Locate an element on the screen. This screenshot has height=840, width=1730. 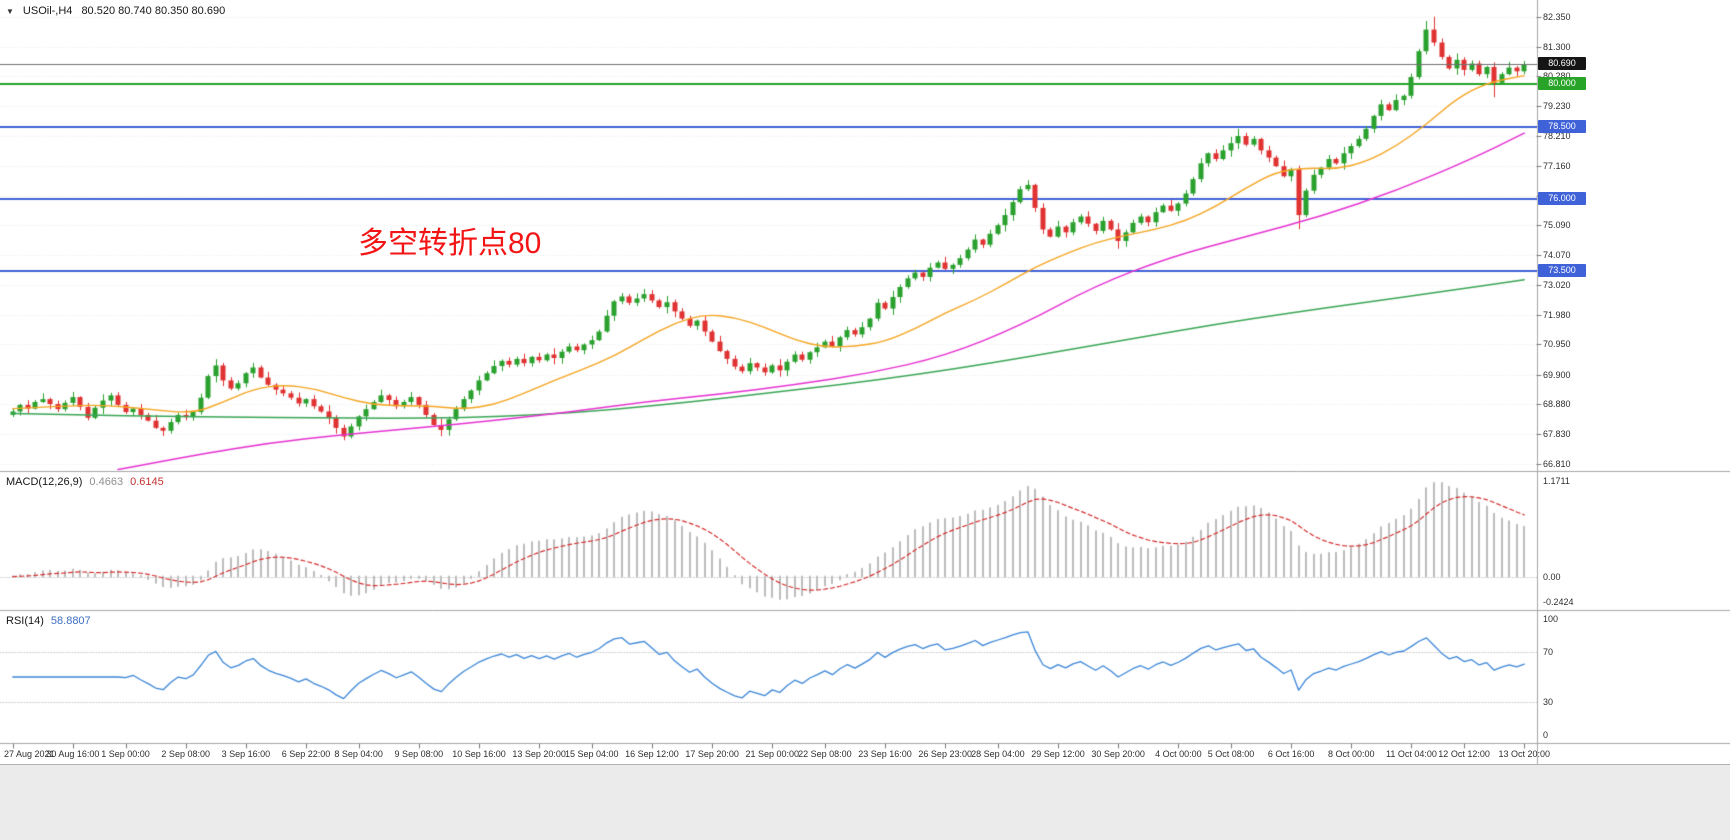
price-level-badge: 73.500 is located at coordinates (1562, 271).